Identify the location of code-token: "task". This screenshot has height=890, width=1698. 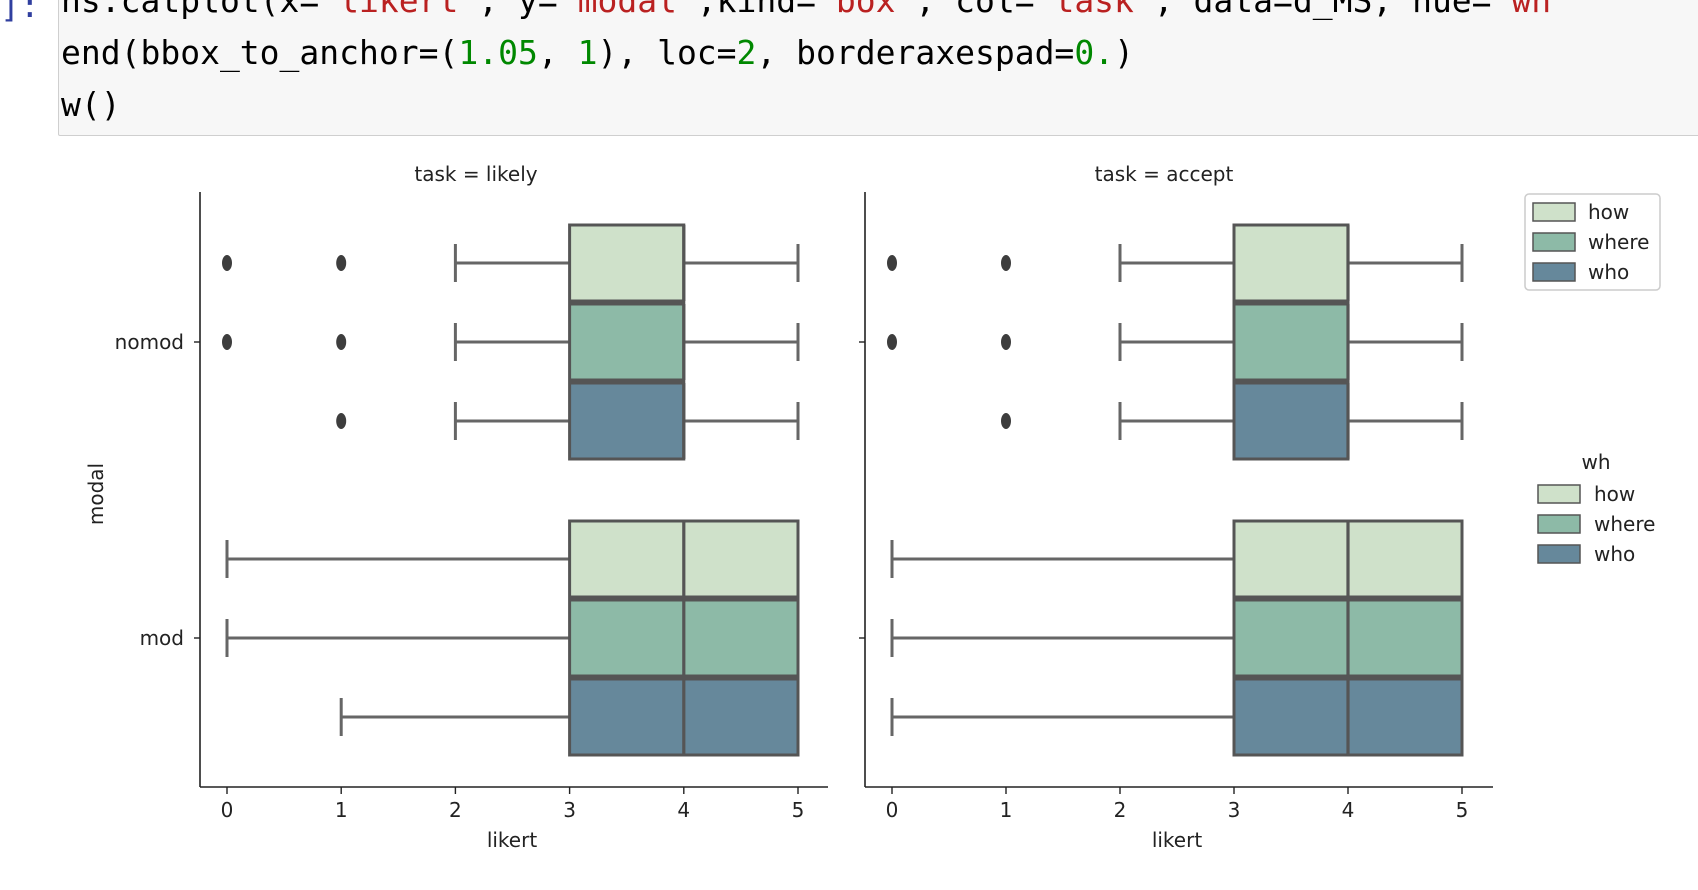
(1094, 10).